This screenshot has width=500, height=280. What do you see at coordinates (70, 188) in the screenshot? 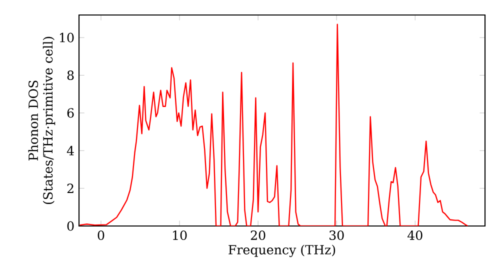
I see `y-tick-label: 2` at bounding box center [70, 188].